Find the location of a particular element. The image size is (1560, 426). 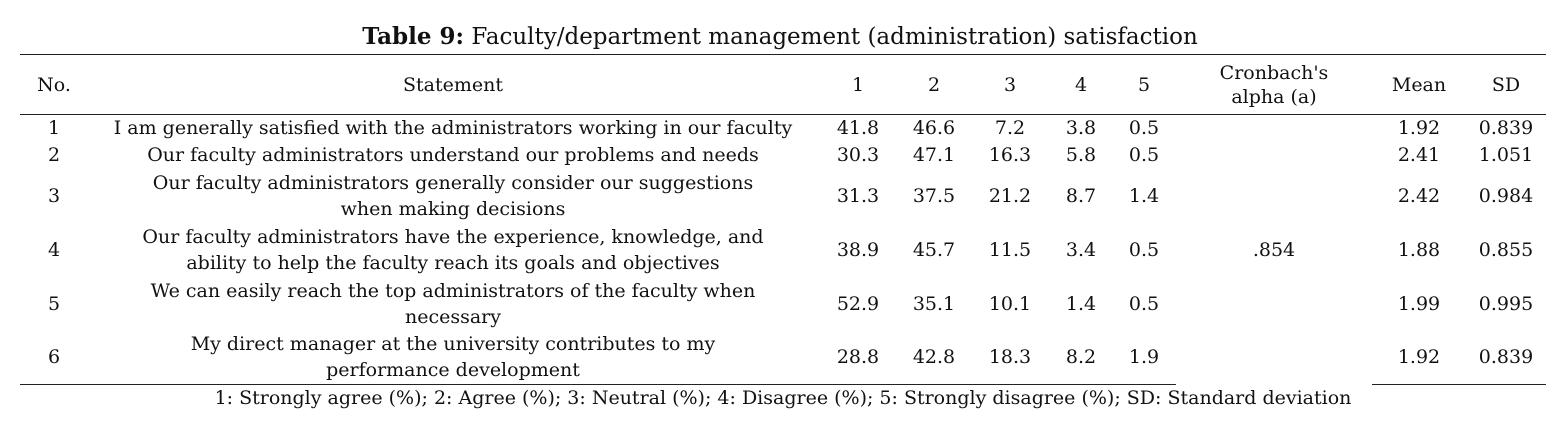

row-value-4: 3.8 is located at coordinates (1081, 128).